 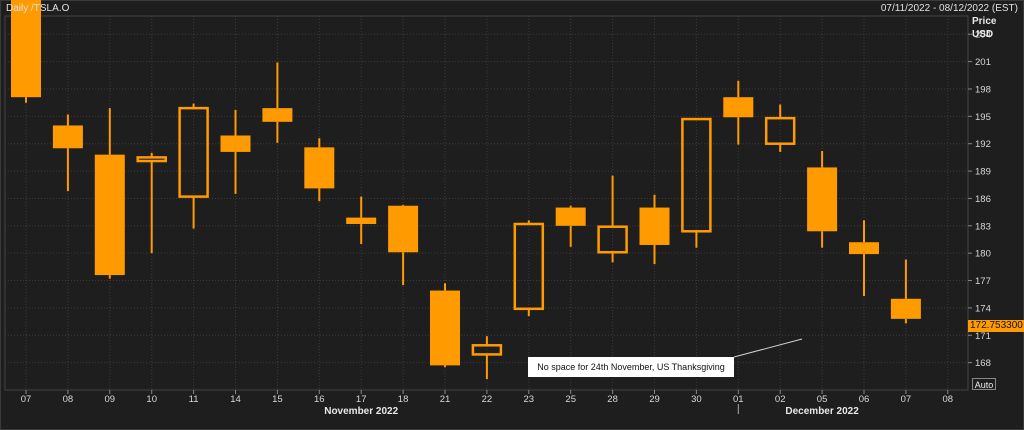 What do you see at coordinates (445, 399) in the screenshot?
I see `x-tick-label: 21` at bounding box center [445, 399].